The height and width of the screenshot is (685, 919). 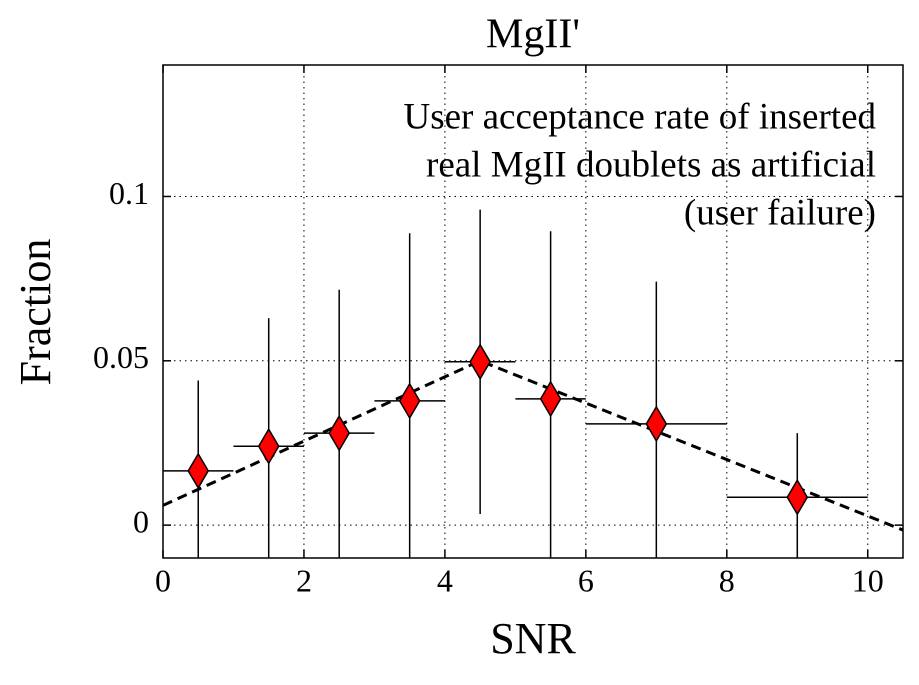 I want to click on chart-title: MgII', so click(x=533, y=35).